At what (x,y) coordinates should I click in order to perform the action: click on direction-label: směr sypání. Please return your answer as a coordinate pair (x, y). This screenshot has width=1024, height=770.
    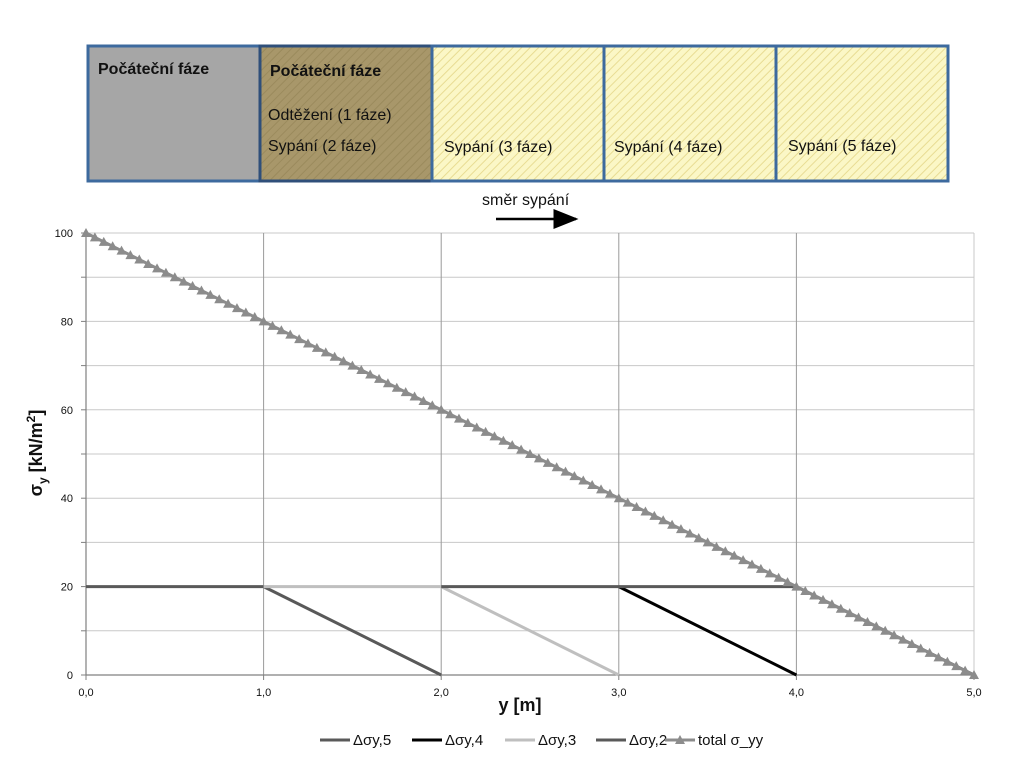
    Looking at the image, I should click on (526, 200).